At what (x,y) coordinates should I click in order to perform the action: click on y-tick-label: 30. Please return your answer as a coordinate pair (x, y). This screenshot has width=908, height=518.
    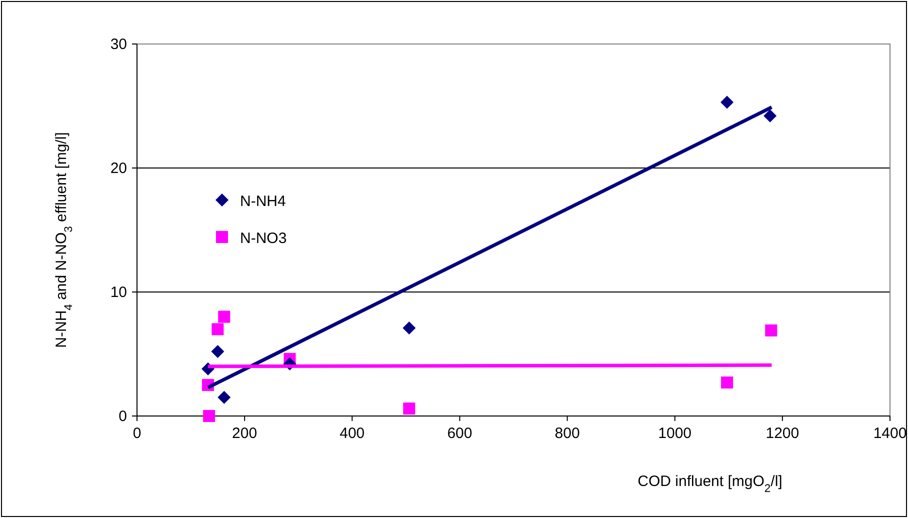
    Looking at the image, I should click on (118, 44).